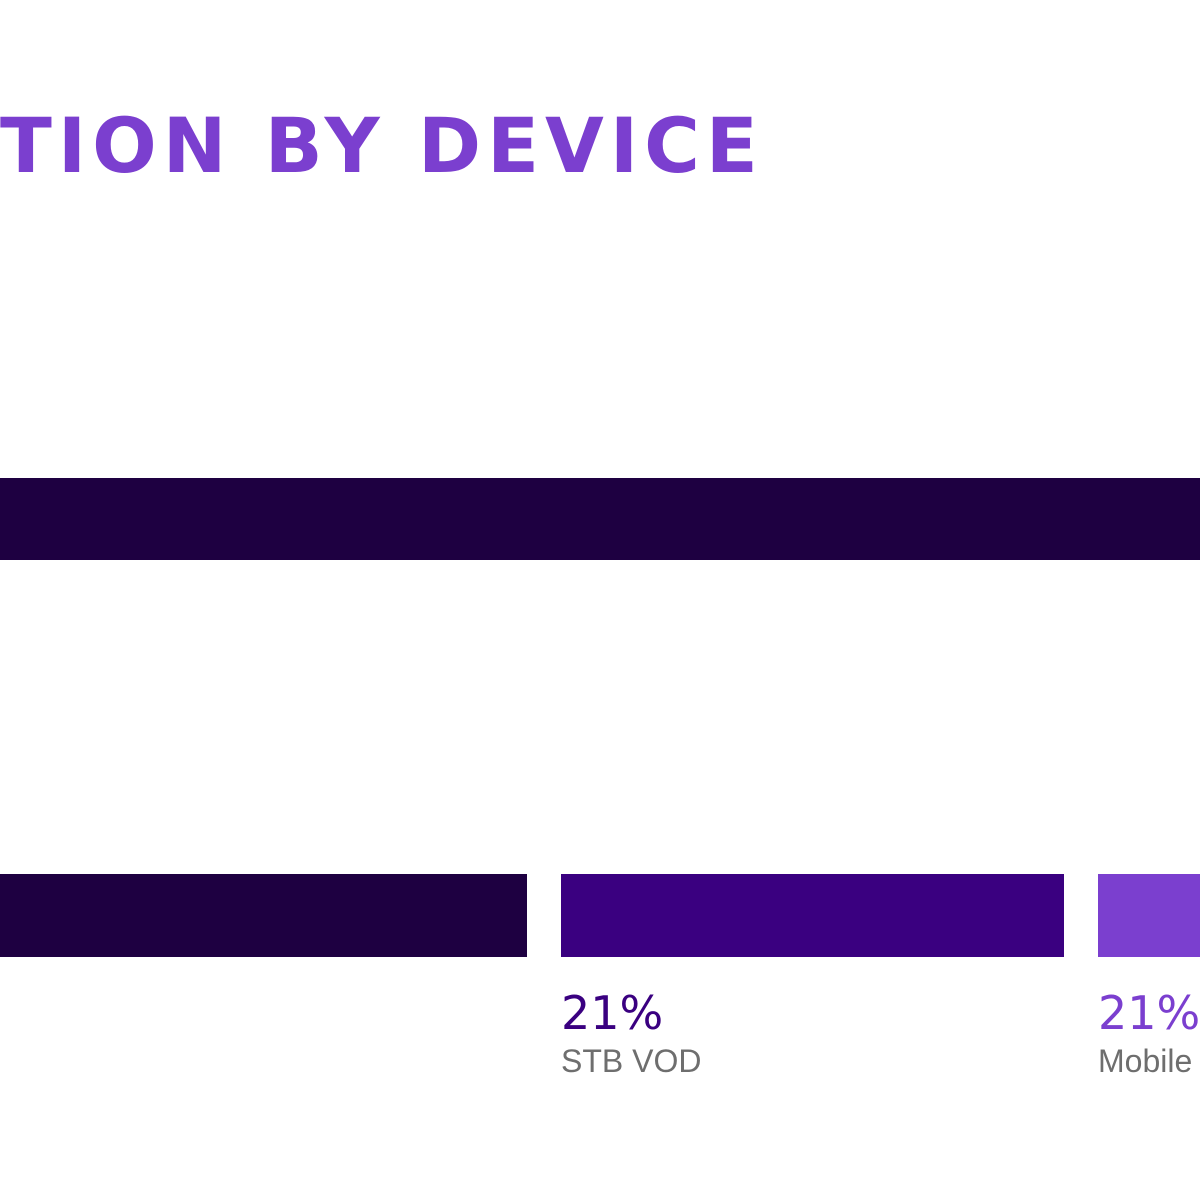 The height and width of the screenshot is (1200, 1200). I want to click on mobile-percent-label: 21%, so click(1149, 1013).